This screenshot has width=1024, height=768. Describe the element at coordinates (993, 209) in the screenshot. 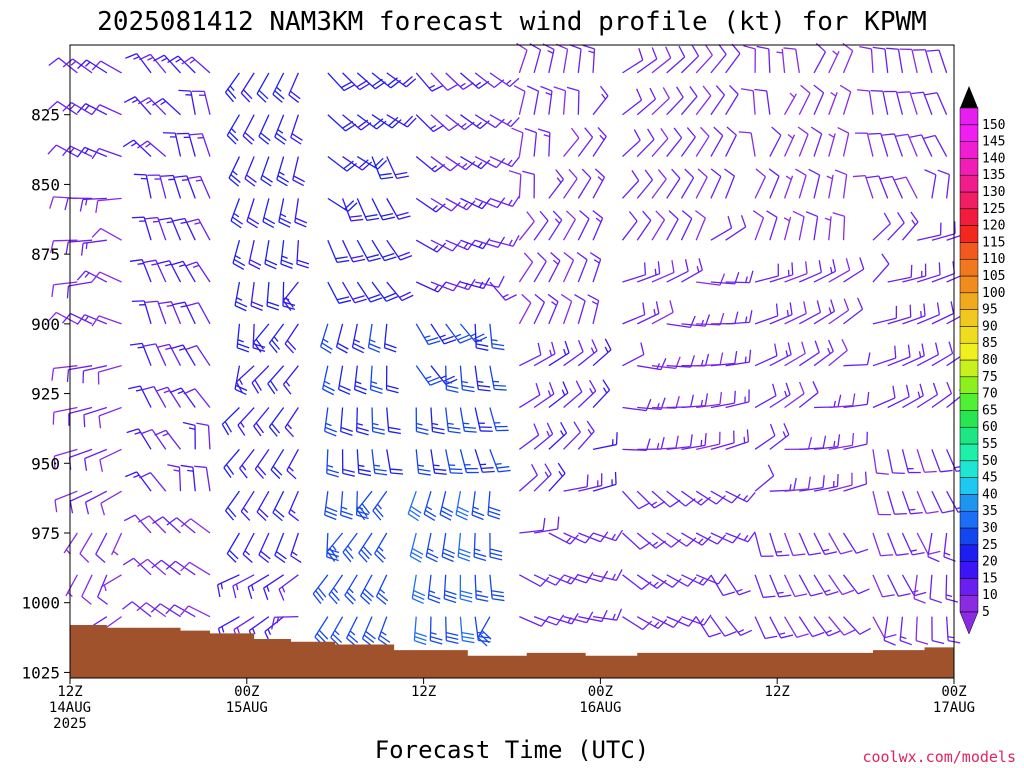

I see `colorbar-label: 125` at that location.